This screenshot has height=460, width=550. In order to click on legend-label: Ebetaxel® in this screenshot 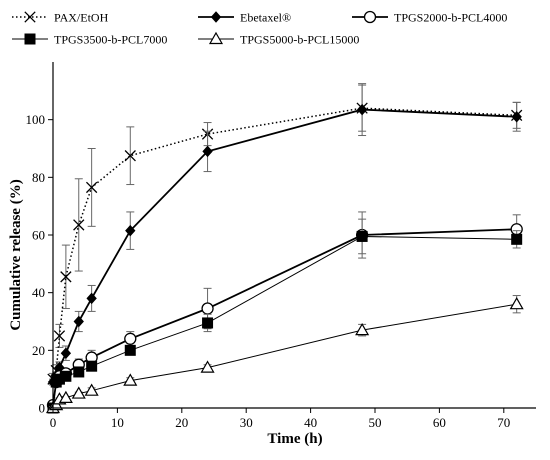, I will do `click(265, 18)`.